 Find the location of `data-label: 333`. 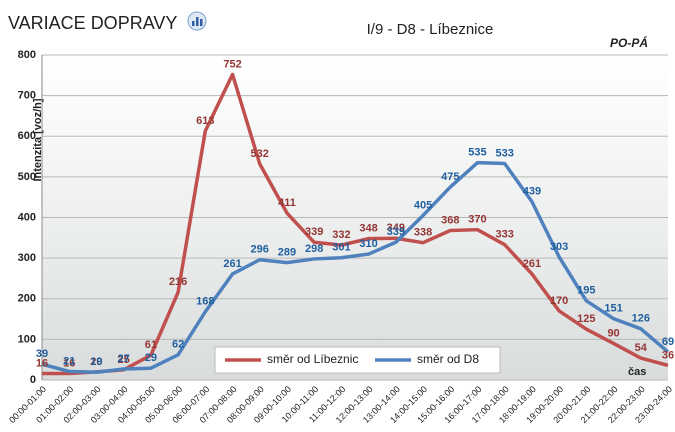

data-label: 333 is located at coordinates (505, 235).